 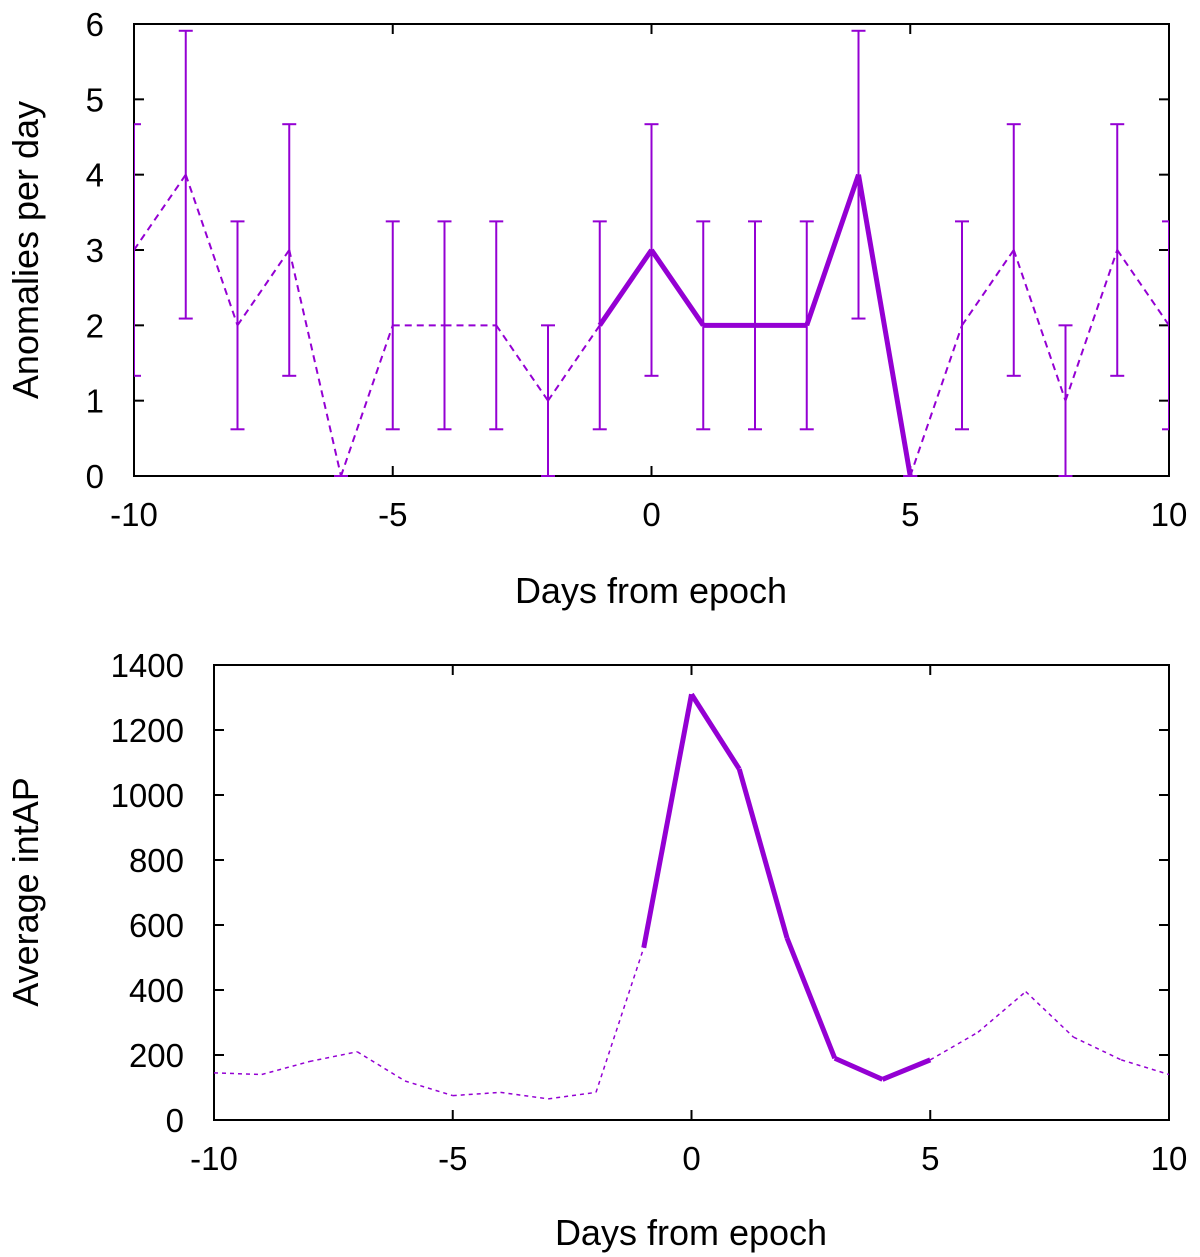 What do you see at coordinates (134, 514) in the screenshot?
I see `anomalies-x-tick-label: -10` at bounding box center [134, 514].